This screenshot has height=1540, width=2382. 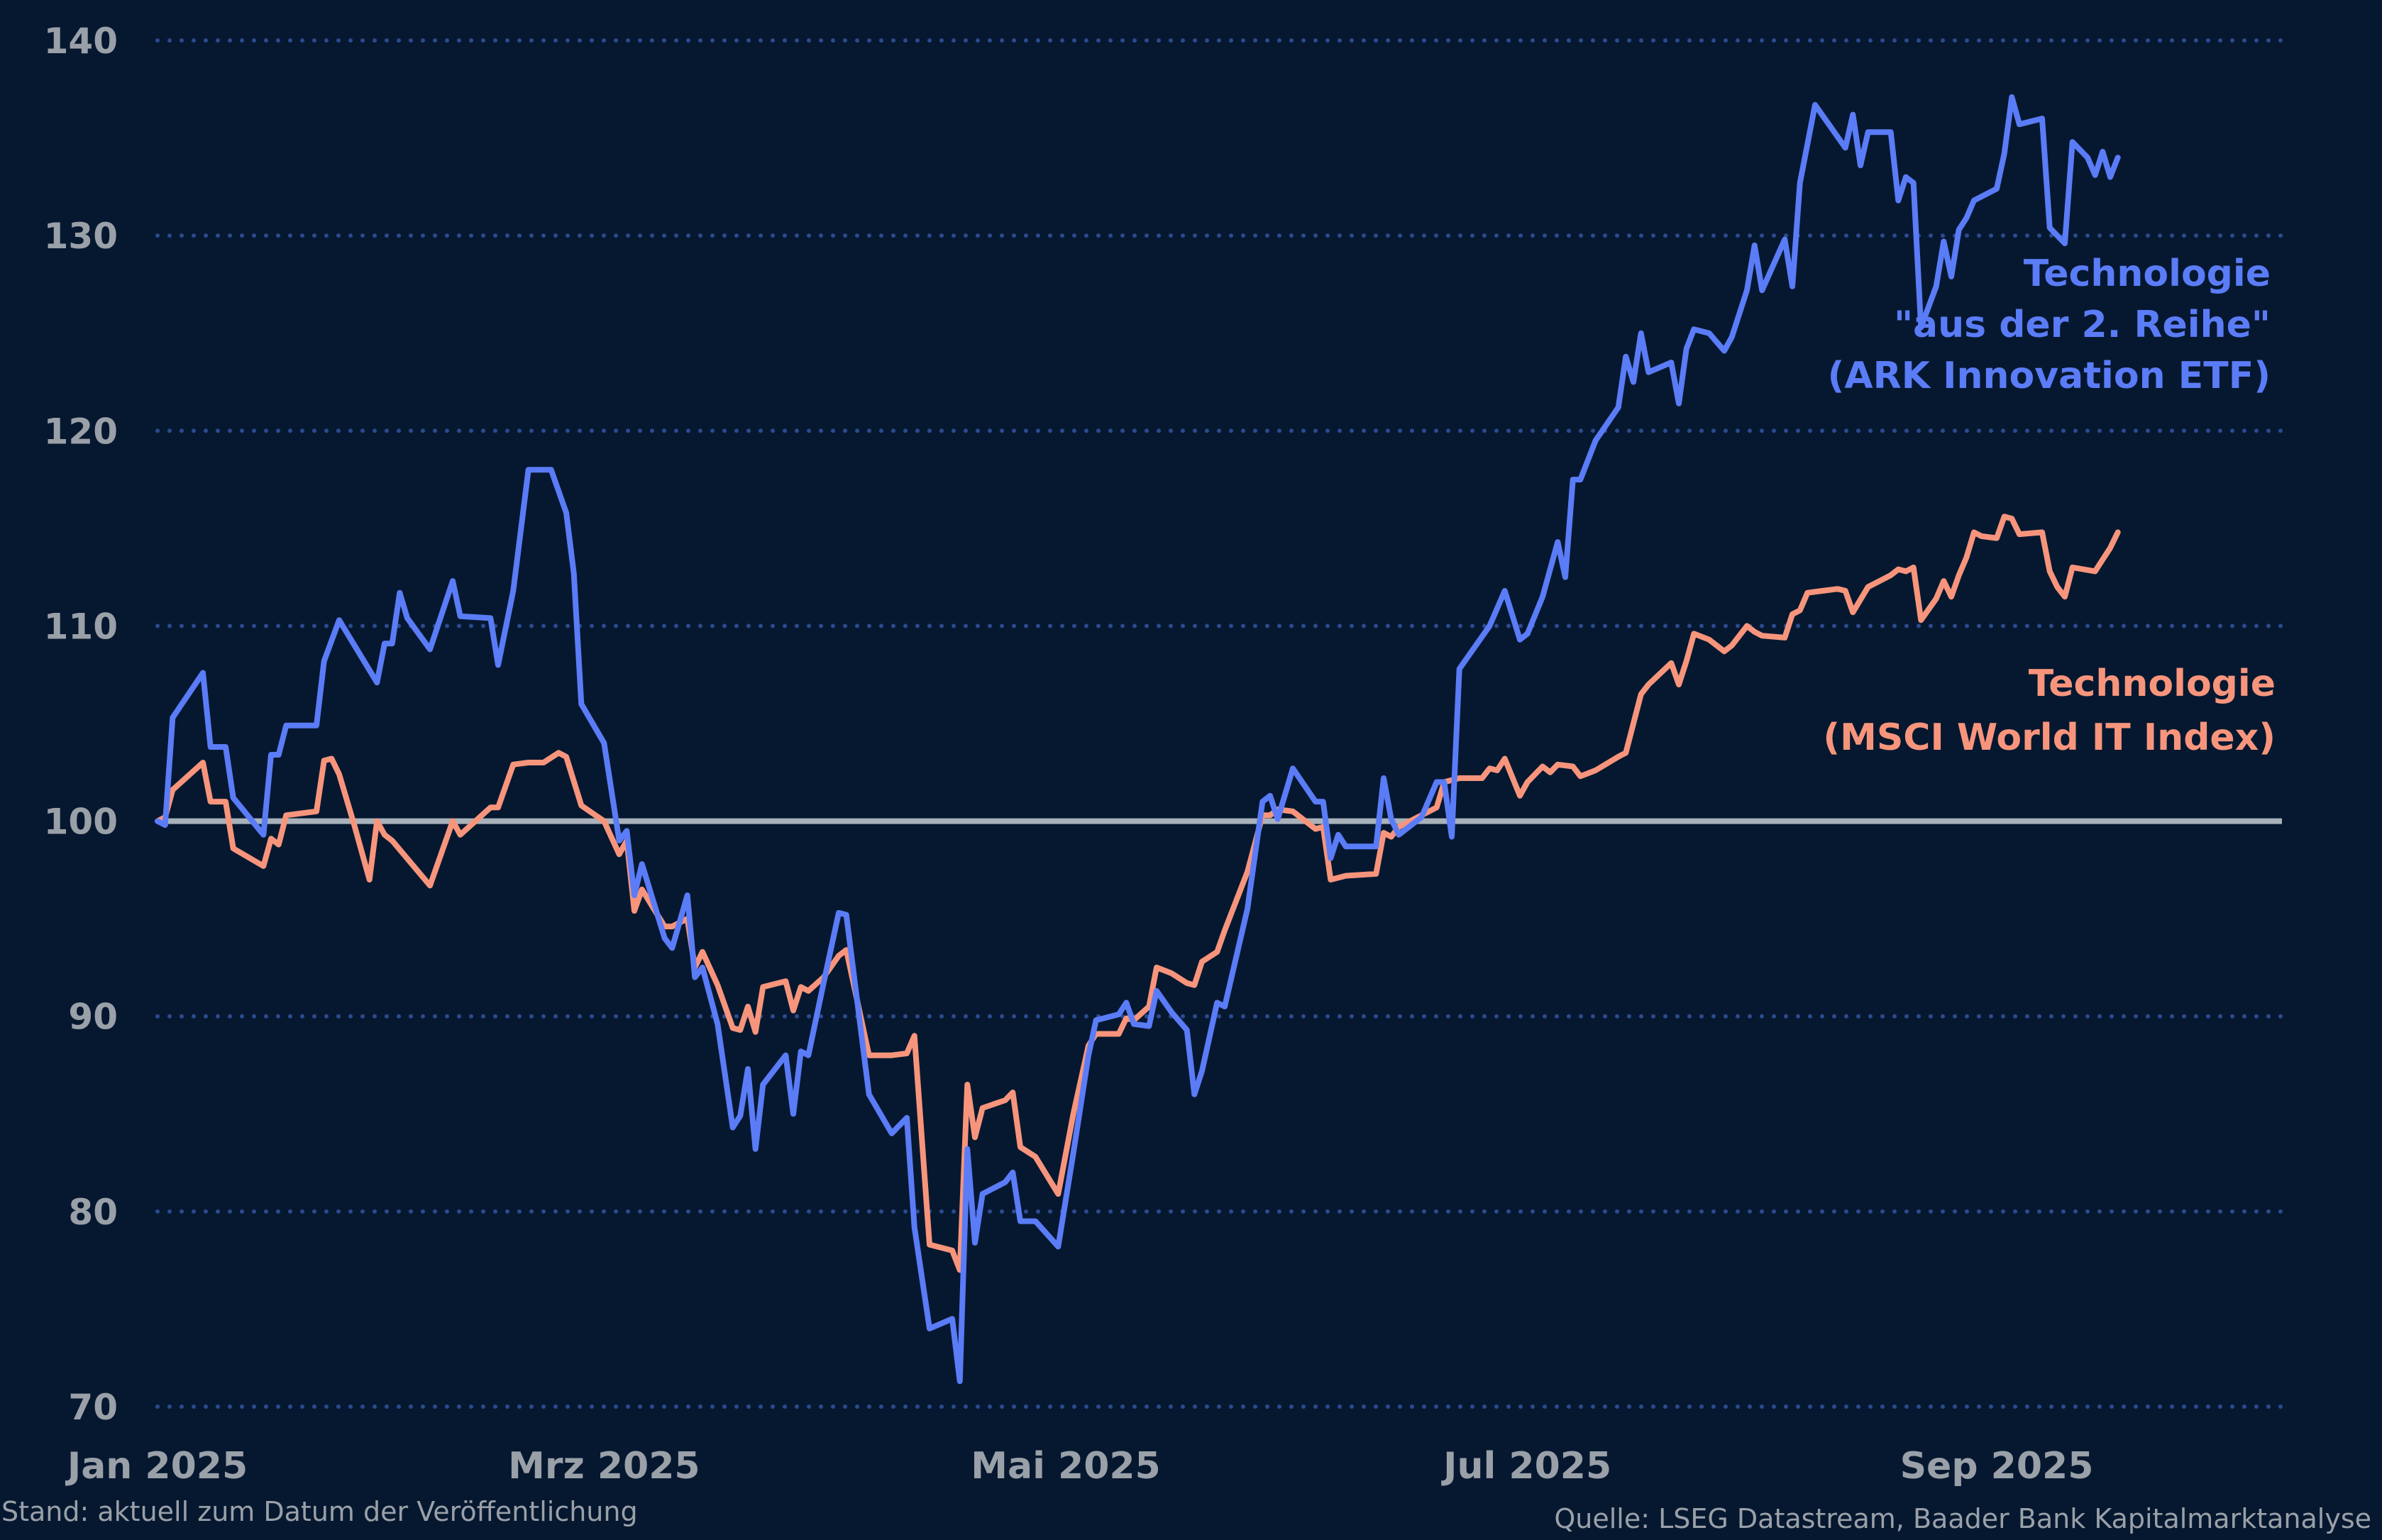 I want to click on x-axis-ticks: Jan 2025 Mrz 2025 Mai 2025 Jul 2025 Sep 2025, so click(x=1079, y=1466).